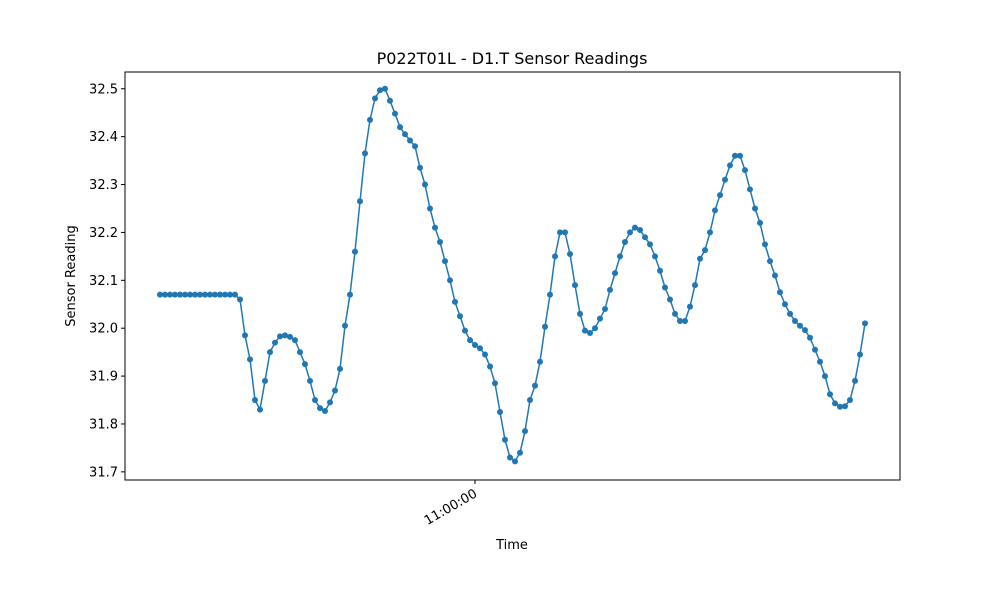 The image size is (1000, 600). Describe the element at coordinates (451, 507) in the screenshot. I see `x-tick-label: 11:00:00` at that location.